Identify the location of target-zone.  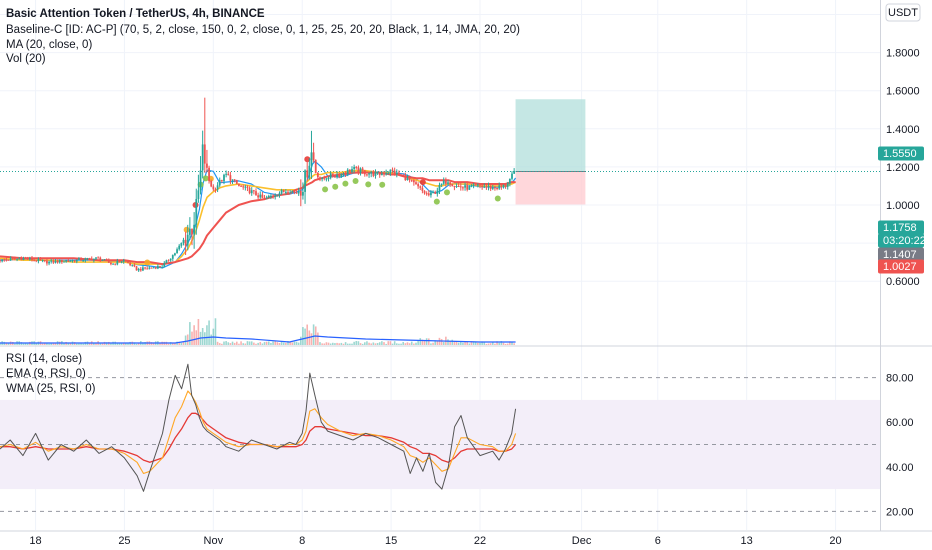
(550, 135).